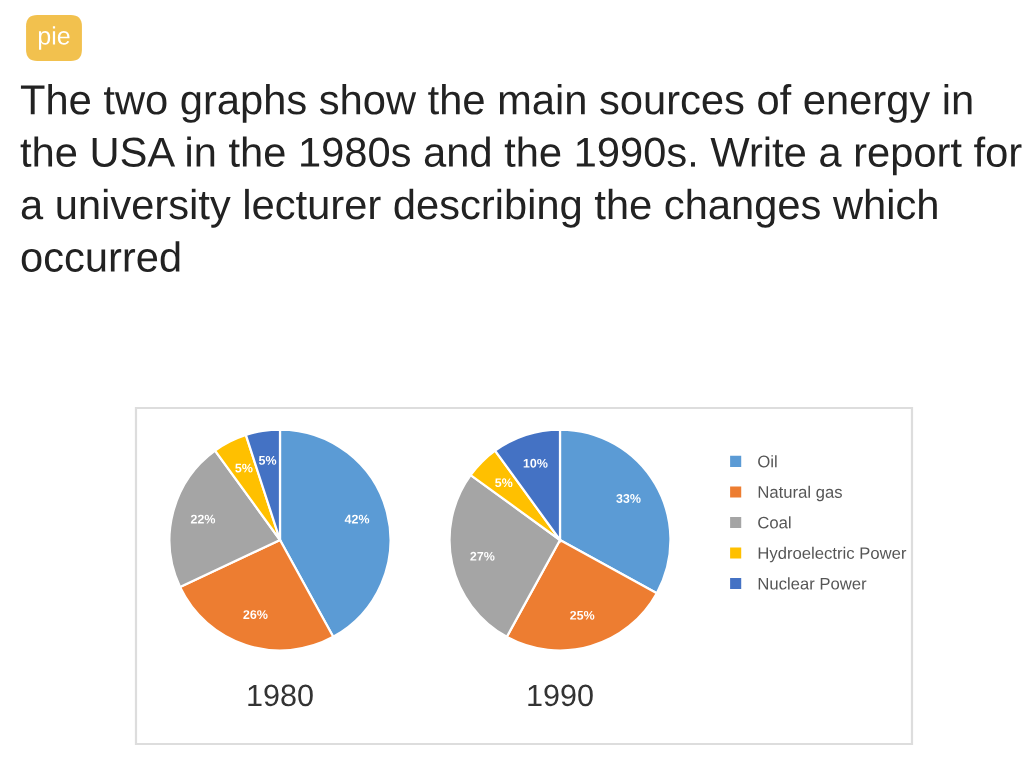 The width and height of the screenshot is (1024, 784). What do you see at coordinates (774, 522) in the screenshot?
I see `legend-label: Coal` at bounding box center [774, 522].